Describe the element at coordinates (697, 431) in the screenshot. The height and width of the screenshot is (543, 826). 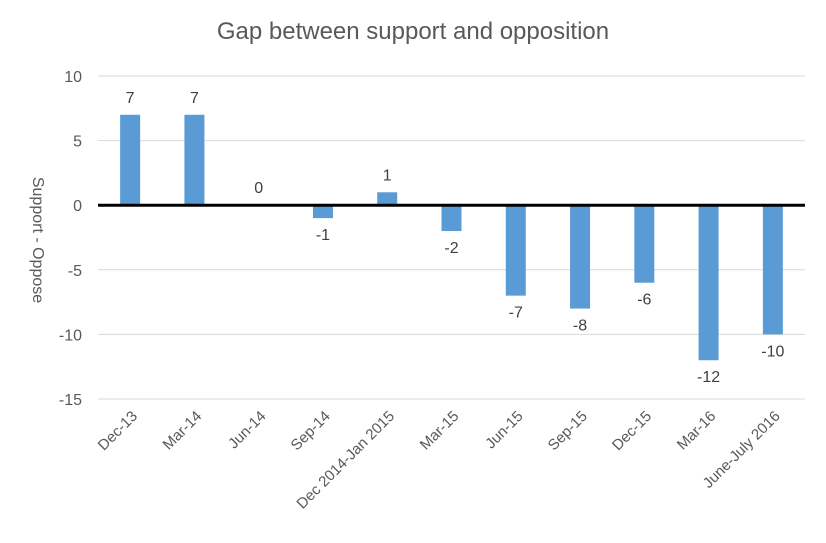
I see `x-tick-label: Mar-16` at that location.